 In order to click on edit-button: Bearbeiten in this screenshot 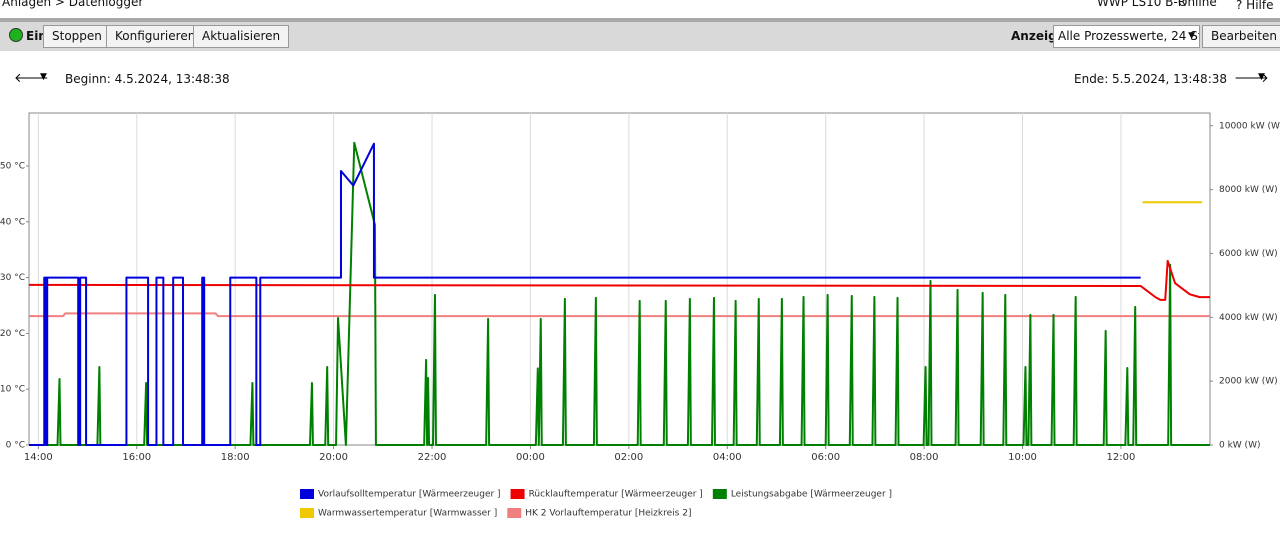, I will do `click(1241, 36)`.